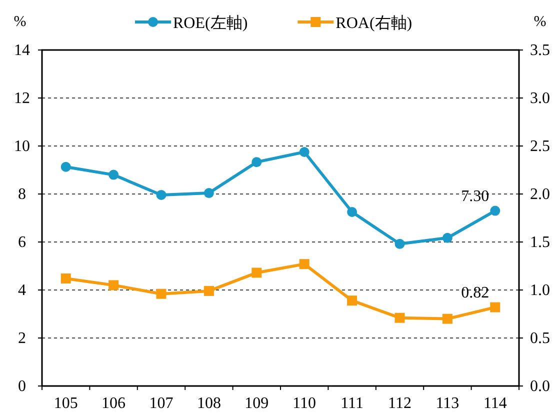 The width and height of the screenshot is (556, 414). What do you see at coordinates (540, 22) in the screenshot?
I see `y2-axis-title: %` at bounding box center [540, 22].